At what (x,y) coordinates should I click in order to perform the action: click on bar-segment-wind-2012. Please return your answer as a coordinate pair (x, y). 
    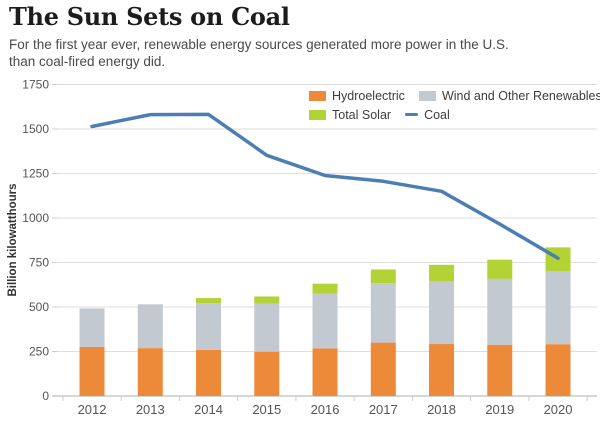
    Looking at the image, I should click on (92, 327).